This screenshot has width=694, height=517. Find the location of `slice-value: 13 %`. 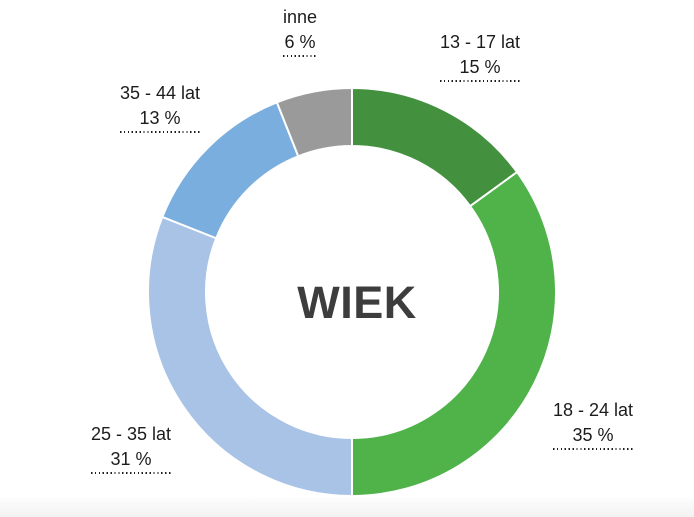

slice-value: 13 % is located at coordinates (160, 118).